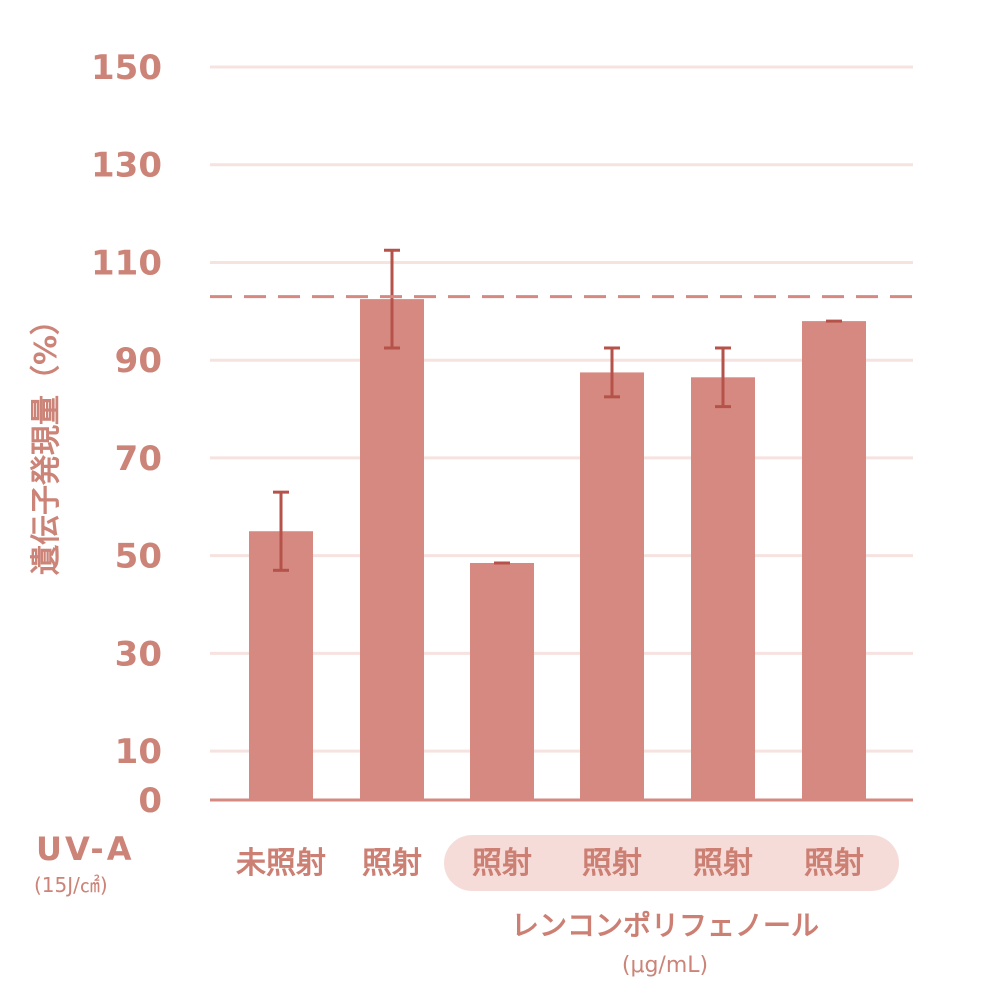 The image size is (1003, 1003). Describe the element at coordinates (126, 166) in the screenshot. I see `y-tick-label: 130` at that location.